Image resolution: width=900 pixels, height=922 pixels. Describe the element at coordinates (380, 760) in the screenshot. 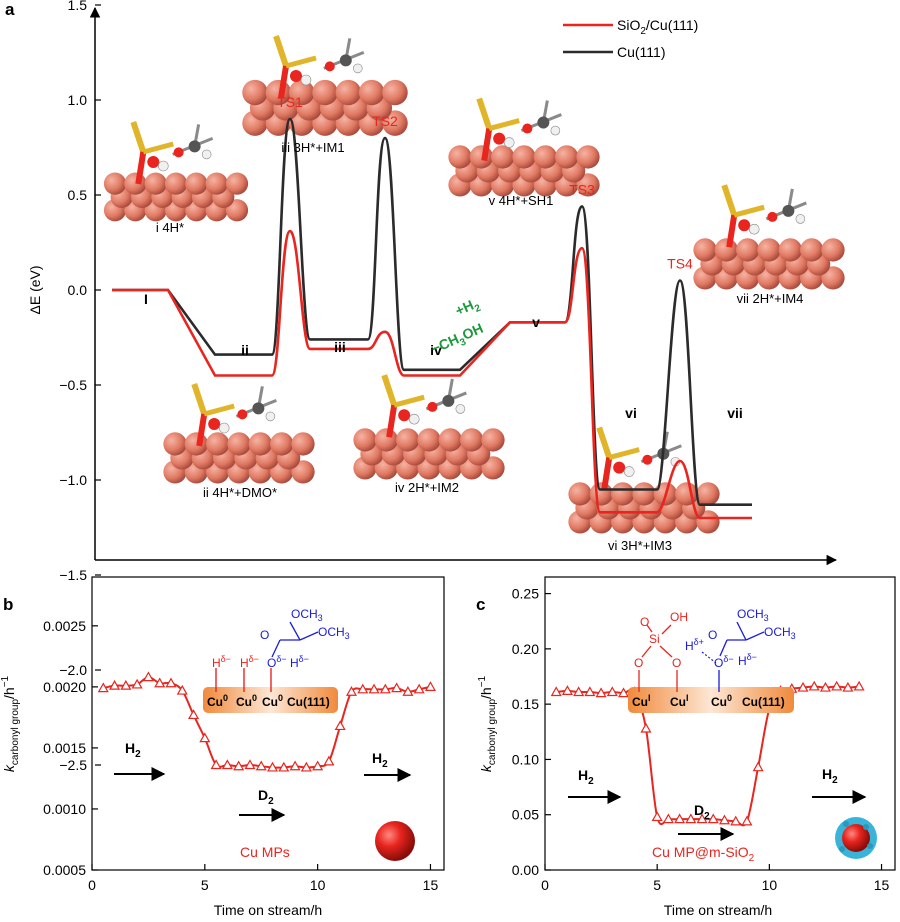

I see `b-gas-h2-right: H2` at that location.